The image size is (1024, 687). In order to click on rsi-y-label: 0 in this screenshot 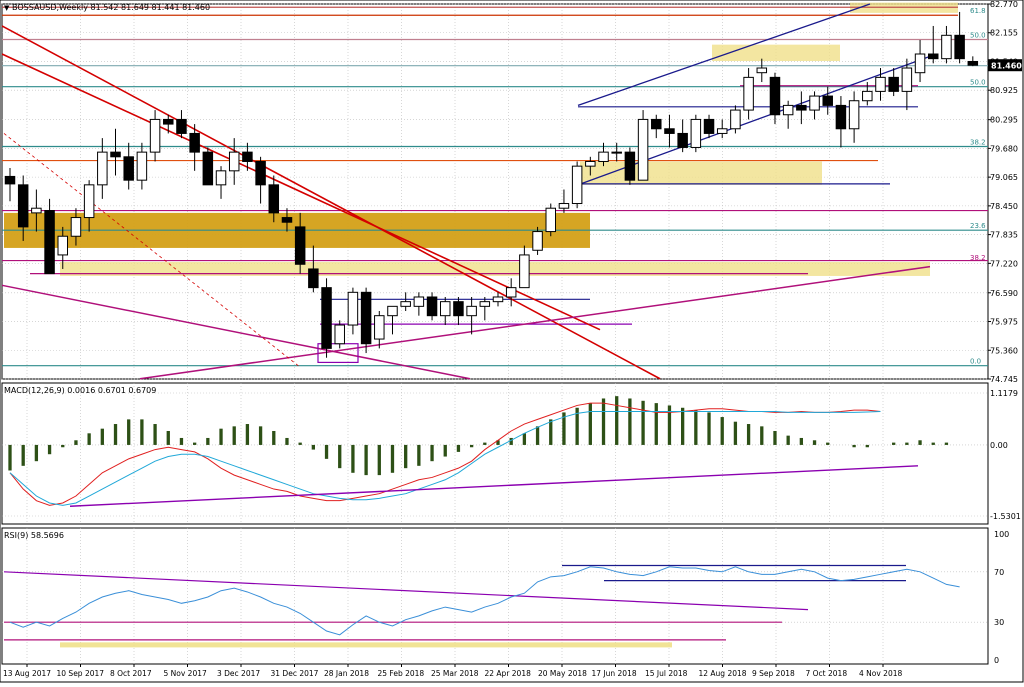, I will do `click(996, 660)`.